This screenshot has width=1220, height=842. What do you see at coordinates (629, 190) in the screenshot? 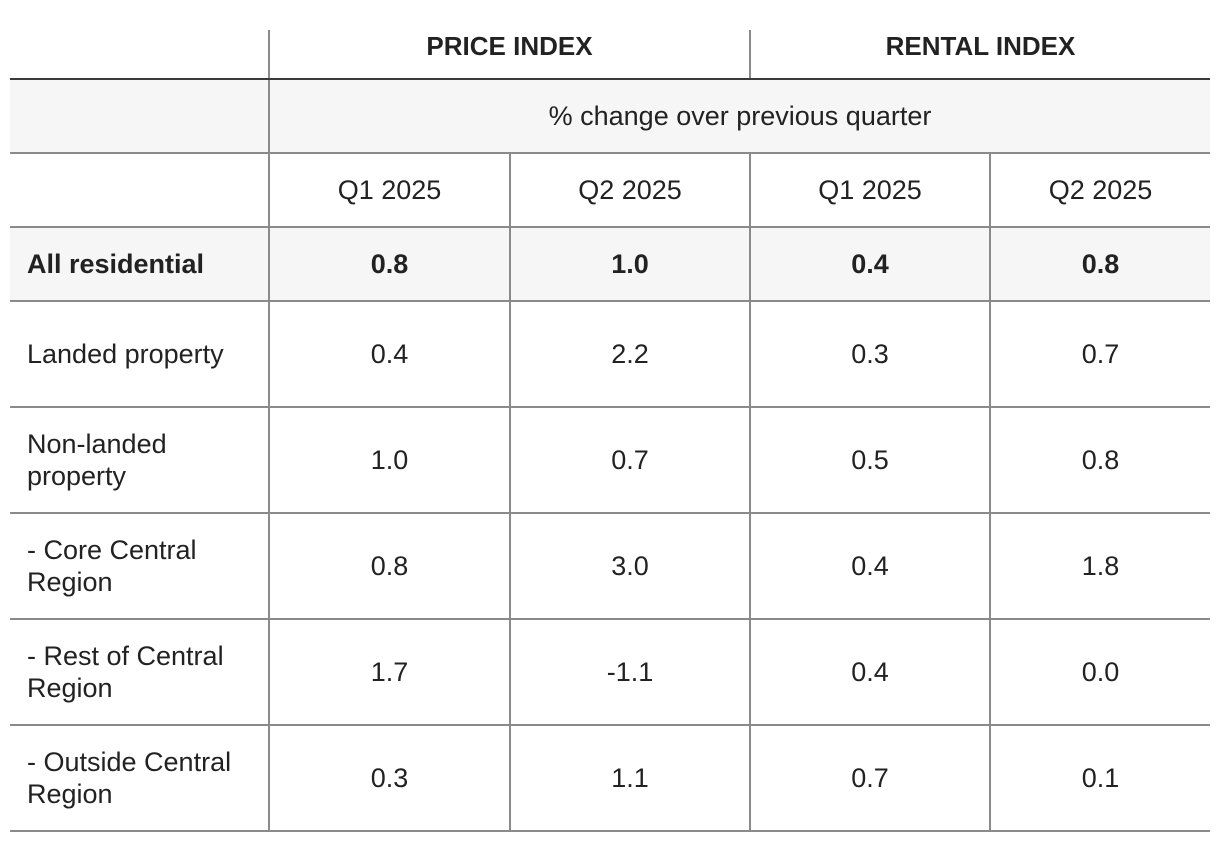
I see `price-q2-header: Q2 2025` at bounding box center [629, 190].